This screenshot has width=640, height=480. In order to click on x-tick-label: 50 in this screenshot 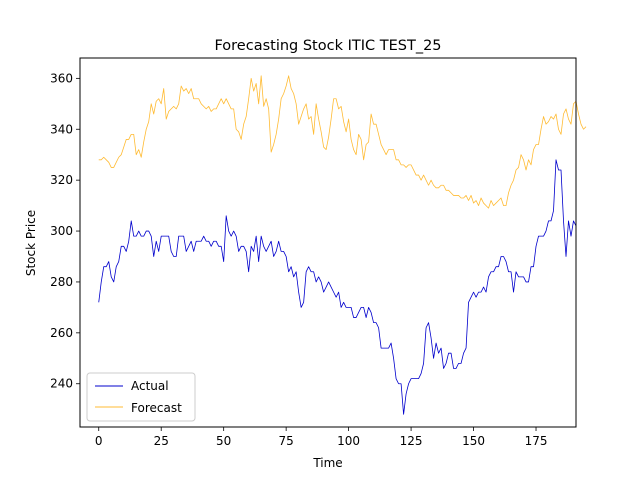, I will do `click(223, 441)`.